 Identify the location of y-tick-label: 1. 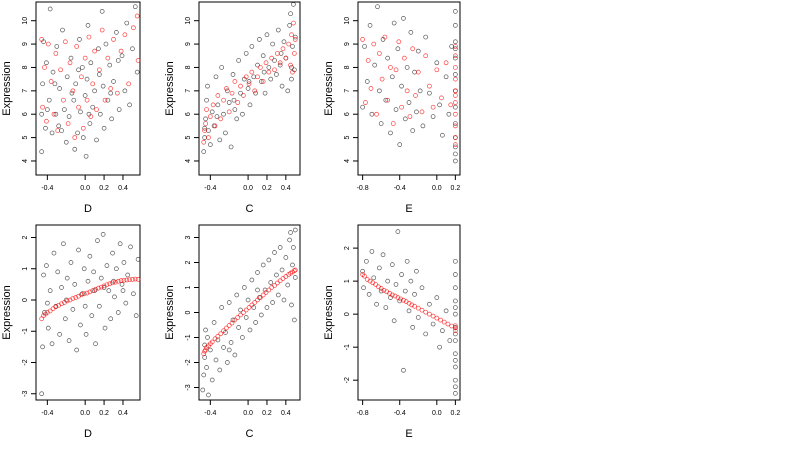
(347, 281).